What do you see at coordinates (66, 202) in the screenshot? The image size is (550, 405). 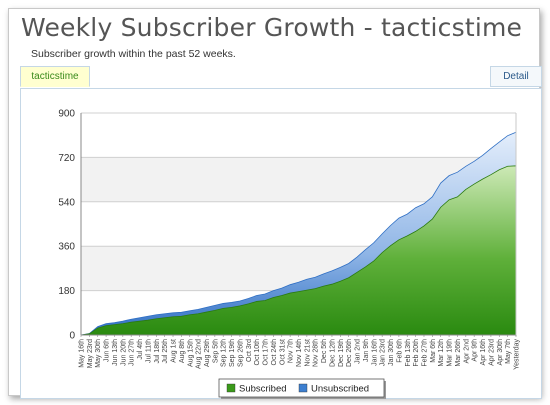 I see `y-tick-label: 540` at bounding box center [66, 202].